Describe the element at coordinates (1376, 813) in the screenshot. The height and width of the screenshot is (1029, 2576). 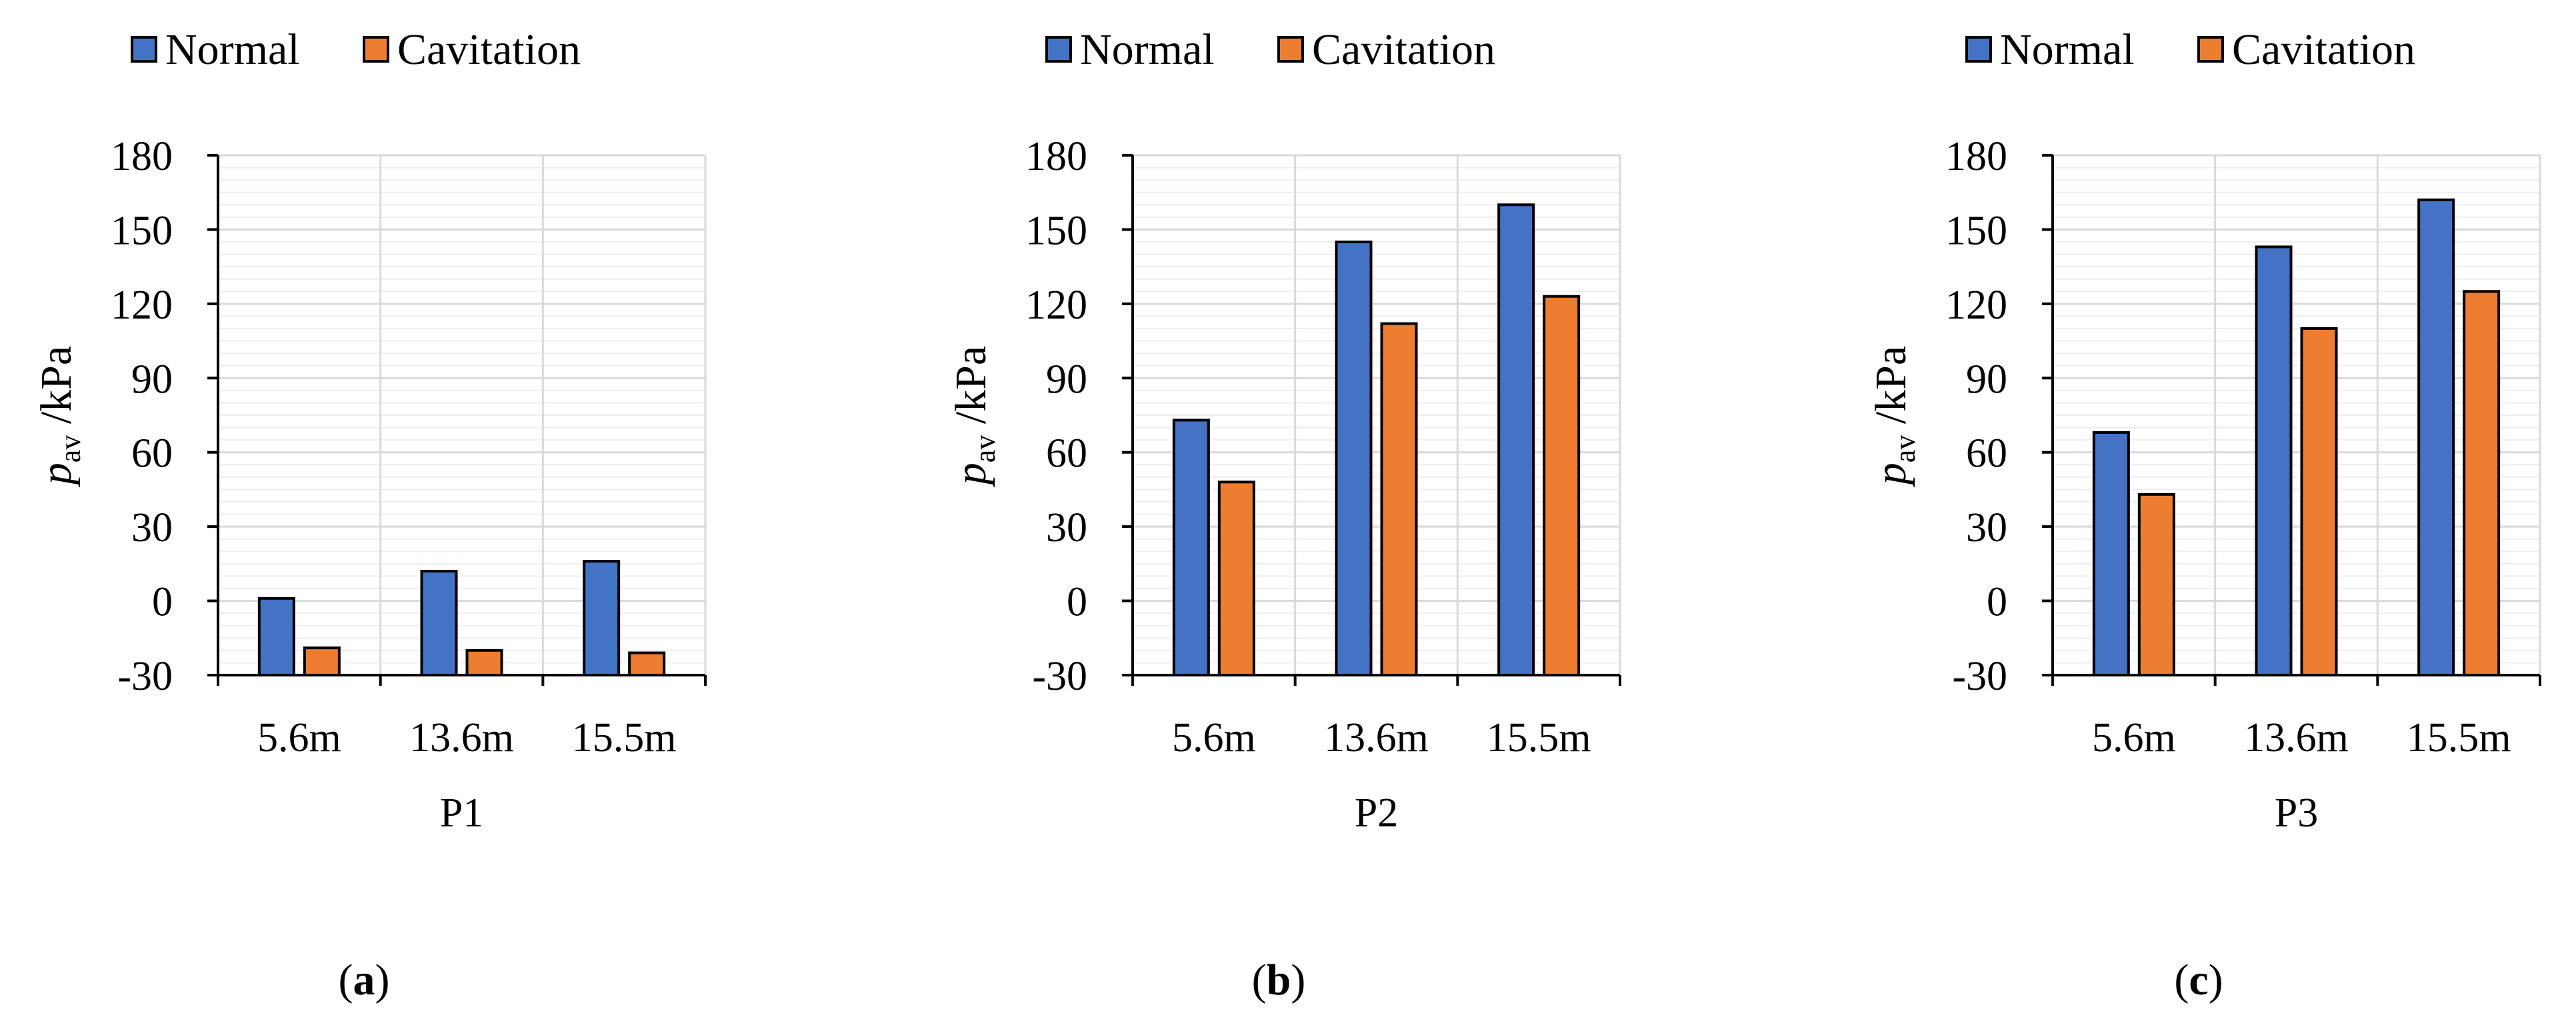
I see `x-axis-title: P2` at that location.